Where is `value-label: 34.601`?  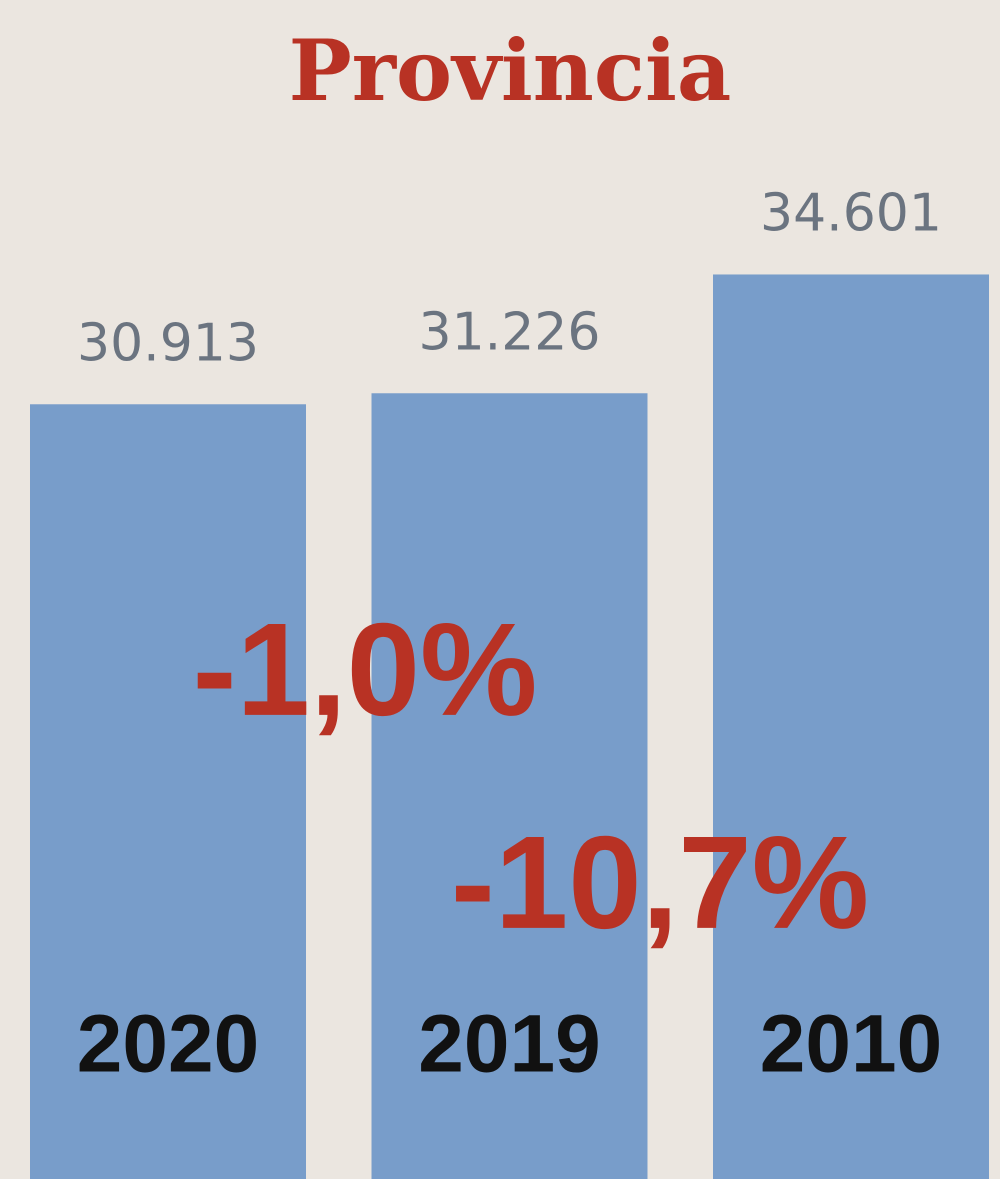
value-label: 34.601 is located at coordinates (851, 213).